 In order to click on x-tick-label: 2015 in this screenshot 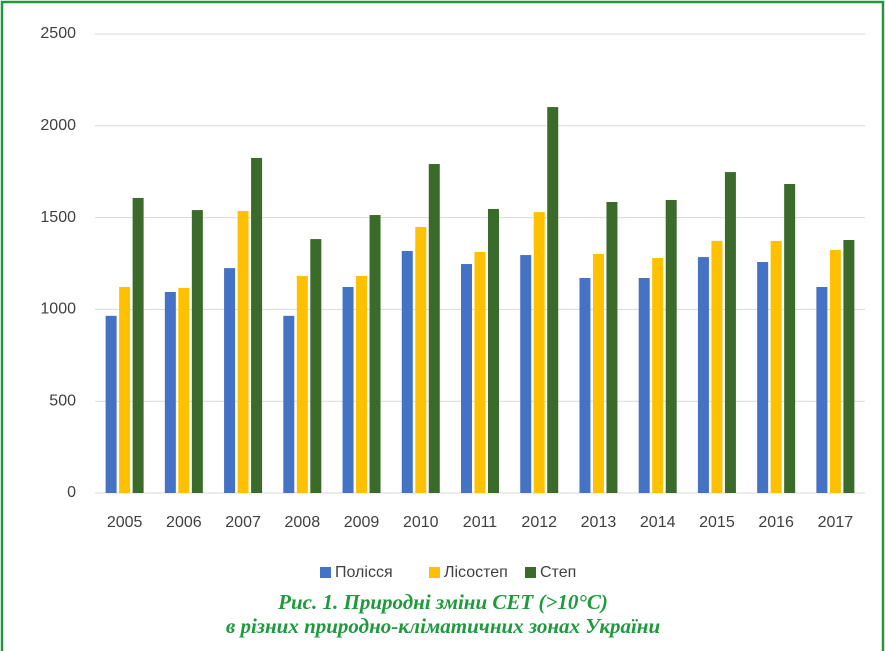, I will do `click(717, 522)`.